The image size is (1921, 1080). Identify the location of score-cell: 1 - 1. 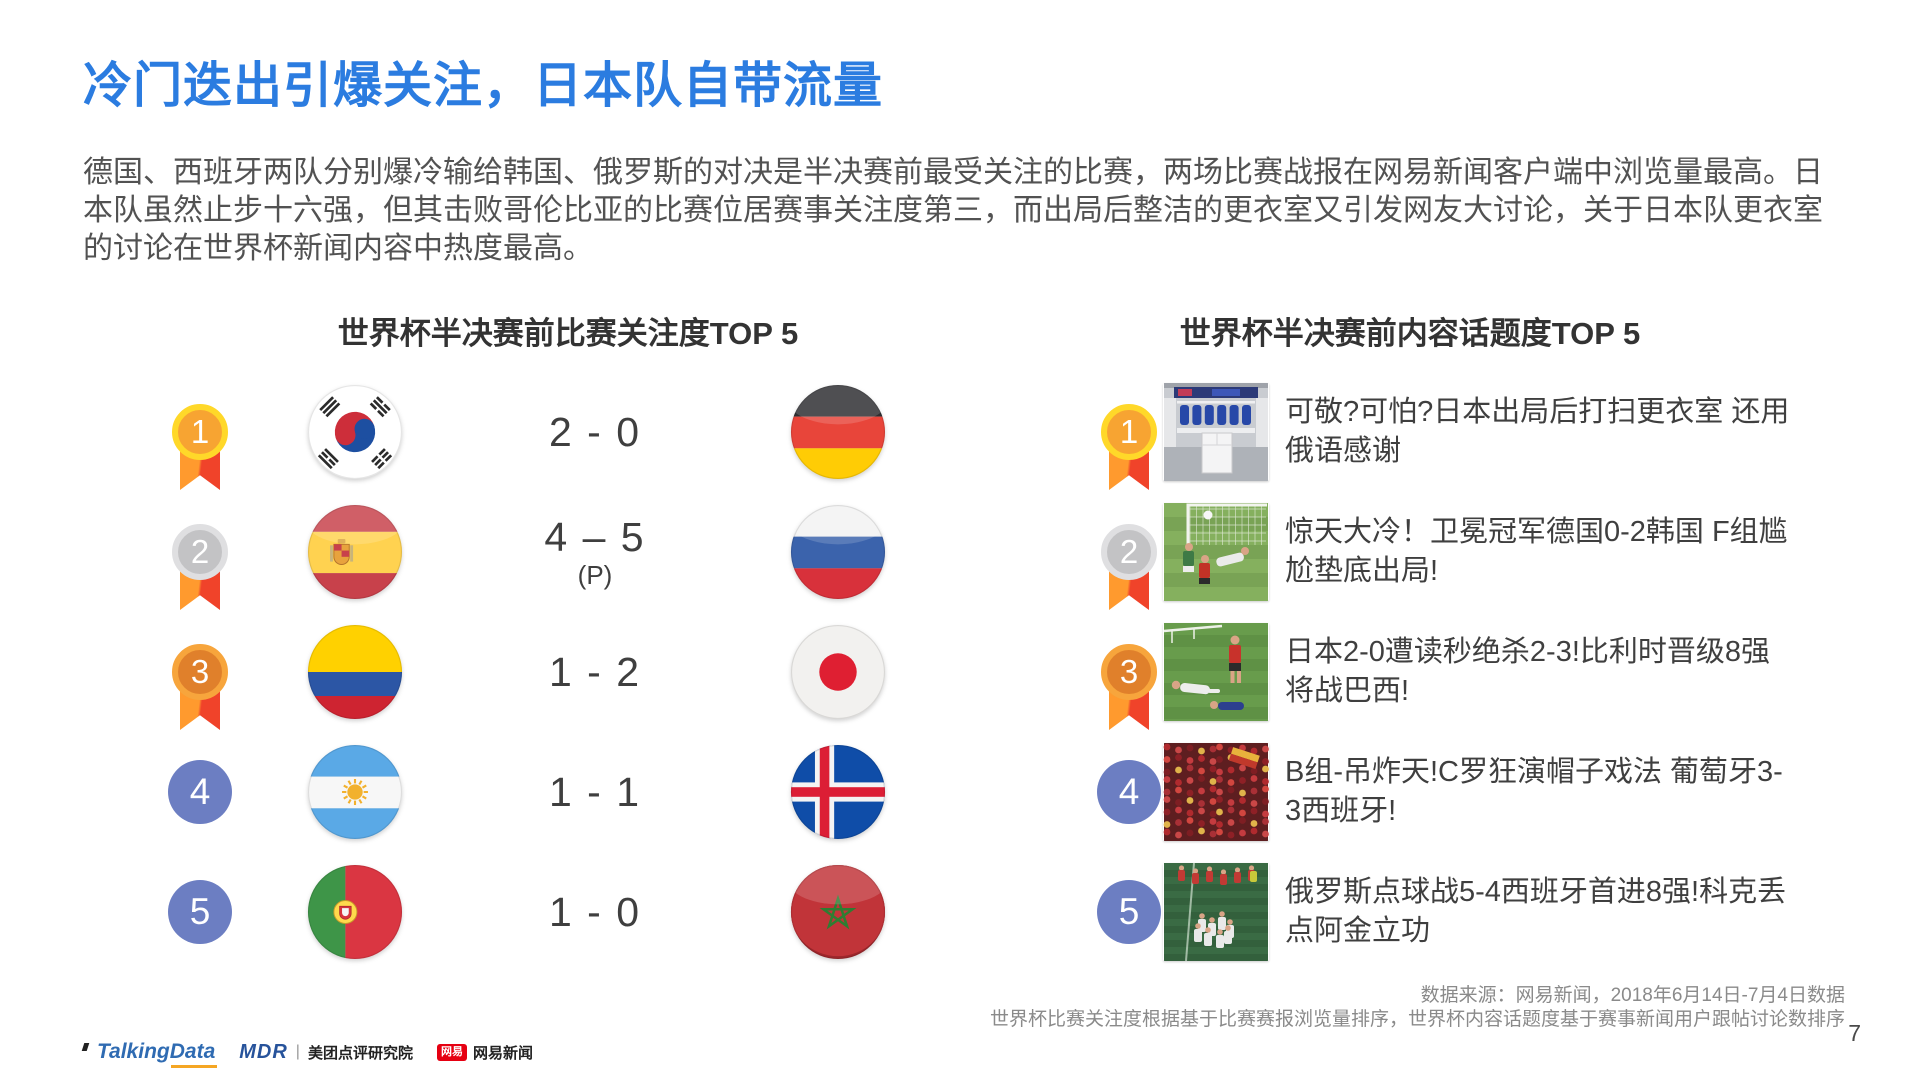
(595, 792).